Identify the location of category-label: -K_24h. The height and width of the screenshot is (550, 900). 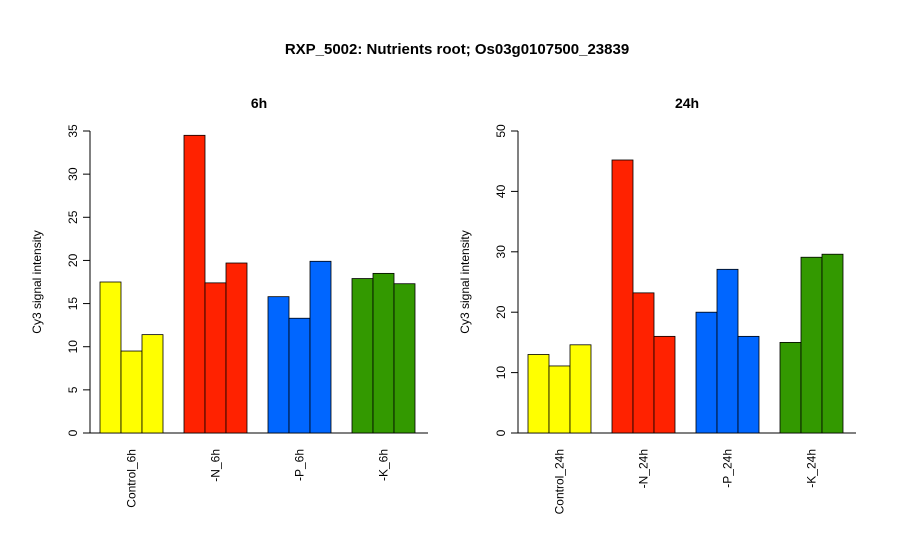
(812, 468).